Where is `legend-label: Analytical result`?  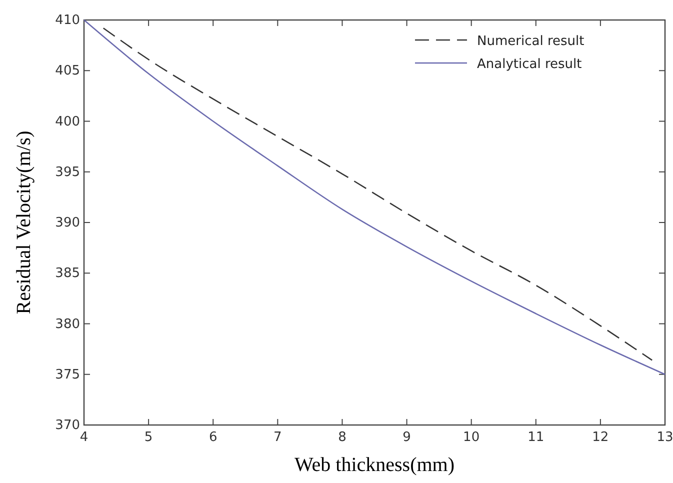 legend-label: Analytical result is located at coordinates (529, 64).